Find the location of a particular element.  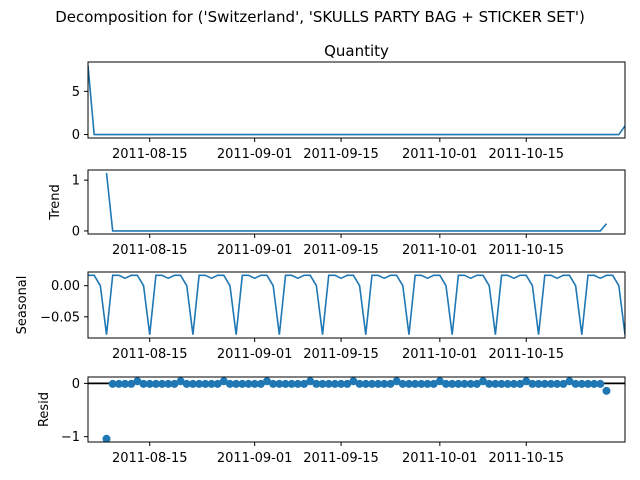

y-axis-label: Resid is located at coordinates (44, 409).